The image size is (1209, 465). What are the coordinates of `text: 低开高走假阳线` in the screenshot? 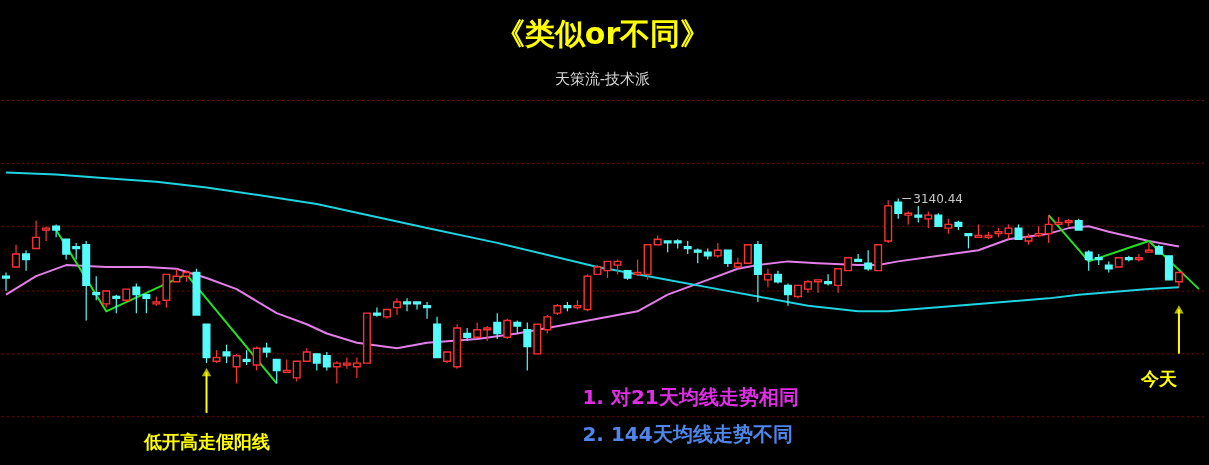 It's located at (206, 441).